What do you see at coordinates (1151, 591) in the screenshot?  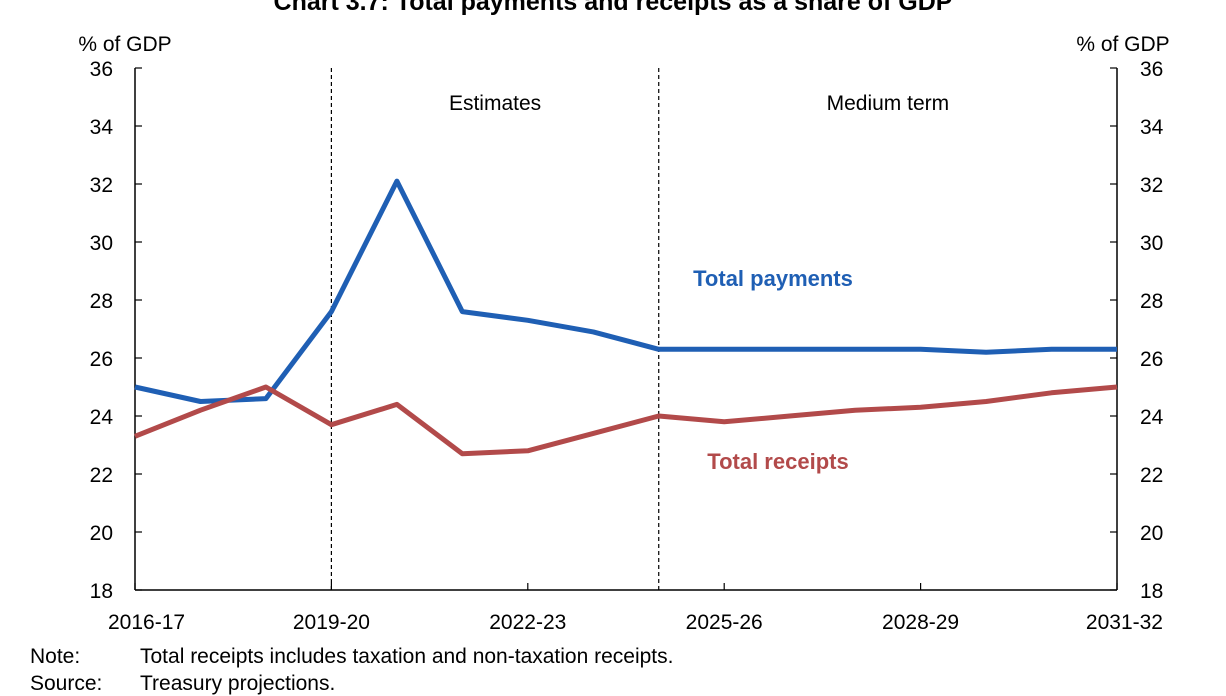 I see `y-tick-label-right: 18` at bounding box center [1151, 591].